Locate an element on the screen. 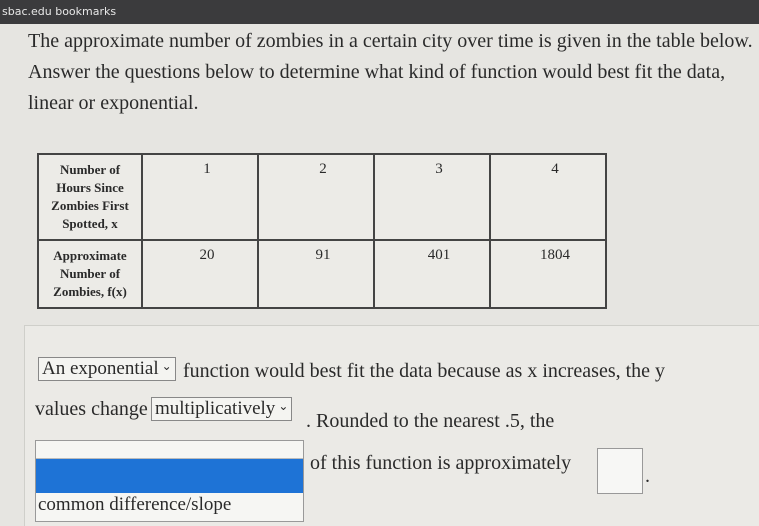  table-cell: Approximate Number of Zombies, f(x) is located at coordinates (90, 274).